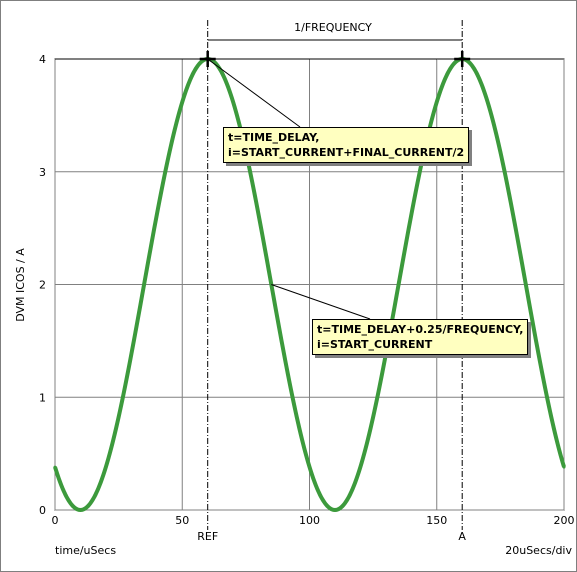  What do you see at coordinates (182, 520) in the screenshot?
I see `x-tick-label: 50` at bounding box center [182, 520].